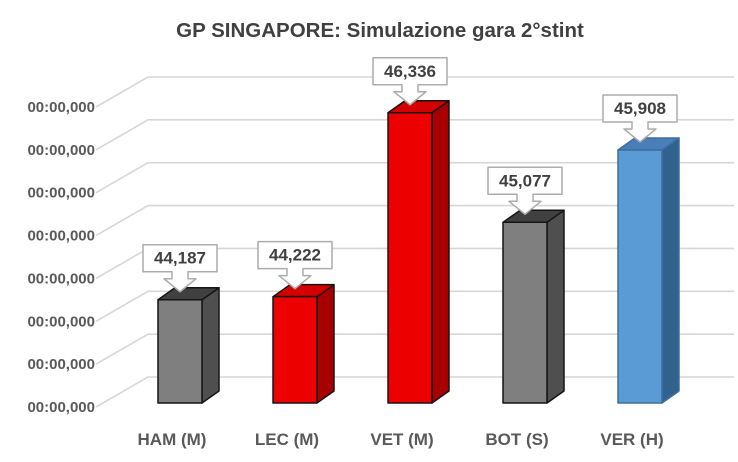  Describe the element at coordinates (640, 108) in the screenshot. I see `callout-value: 45,908` at that location.